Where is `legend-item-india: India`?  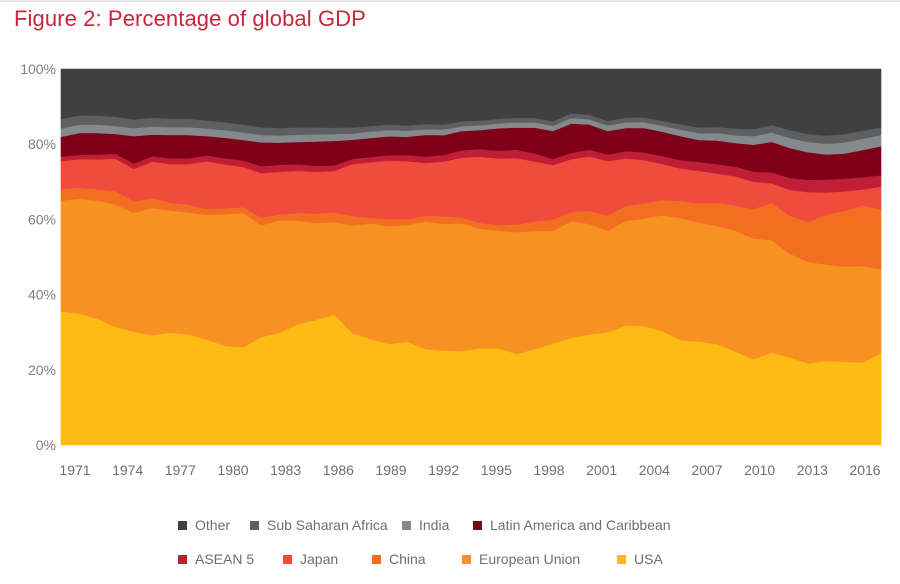
legend-item-india: India is located at coordinates (425, 525).